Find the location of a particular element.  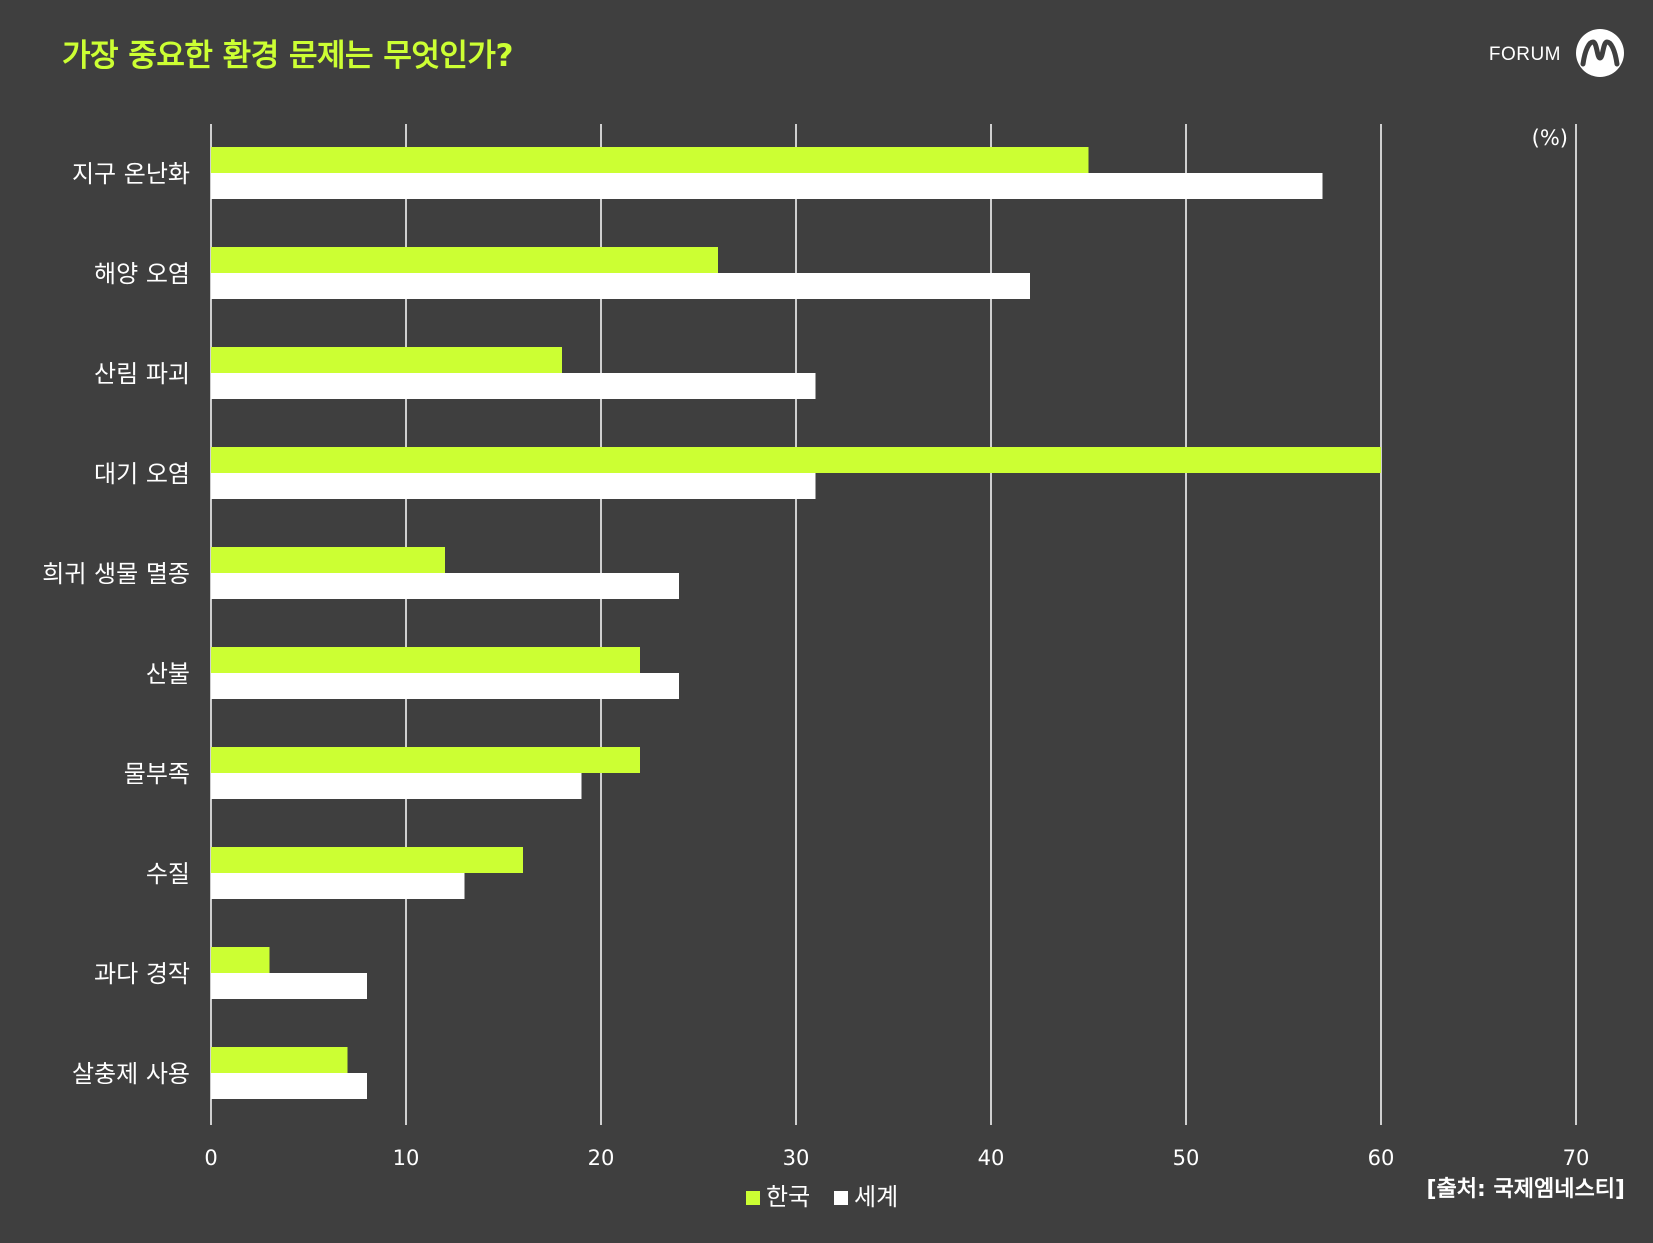

legend-label: 세계 is located at coordinates (876, 1197).